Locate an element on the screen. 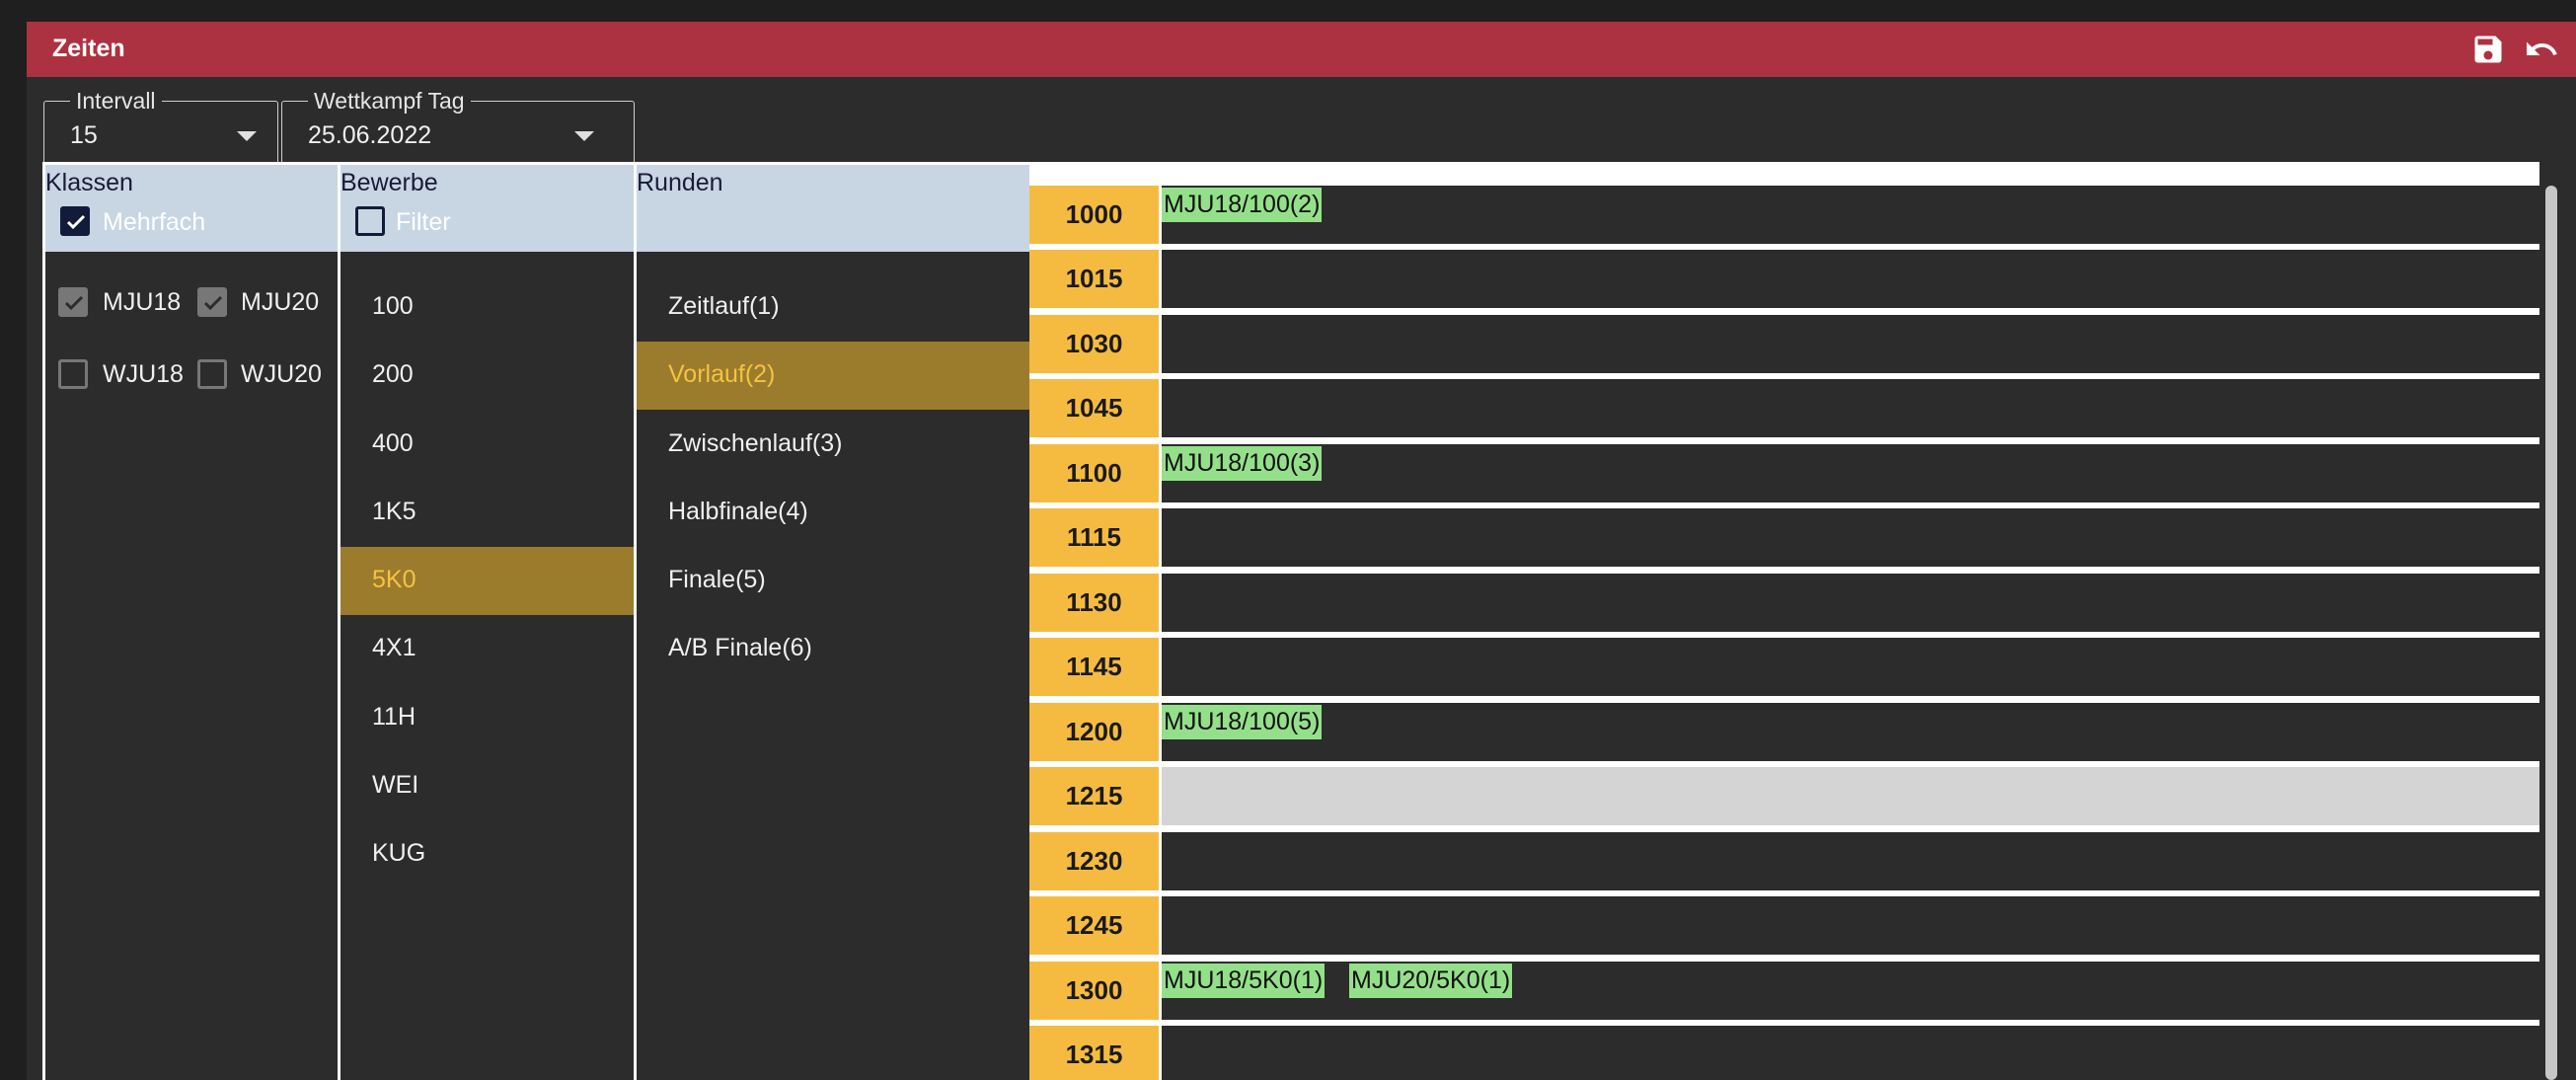  klasse-checkbox-wju20 is located at coordinates (212, 374).